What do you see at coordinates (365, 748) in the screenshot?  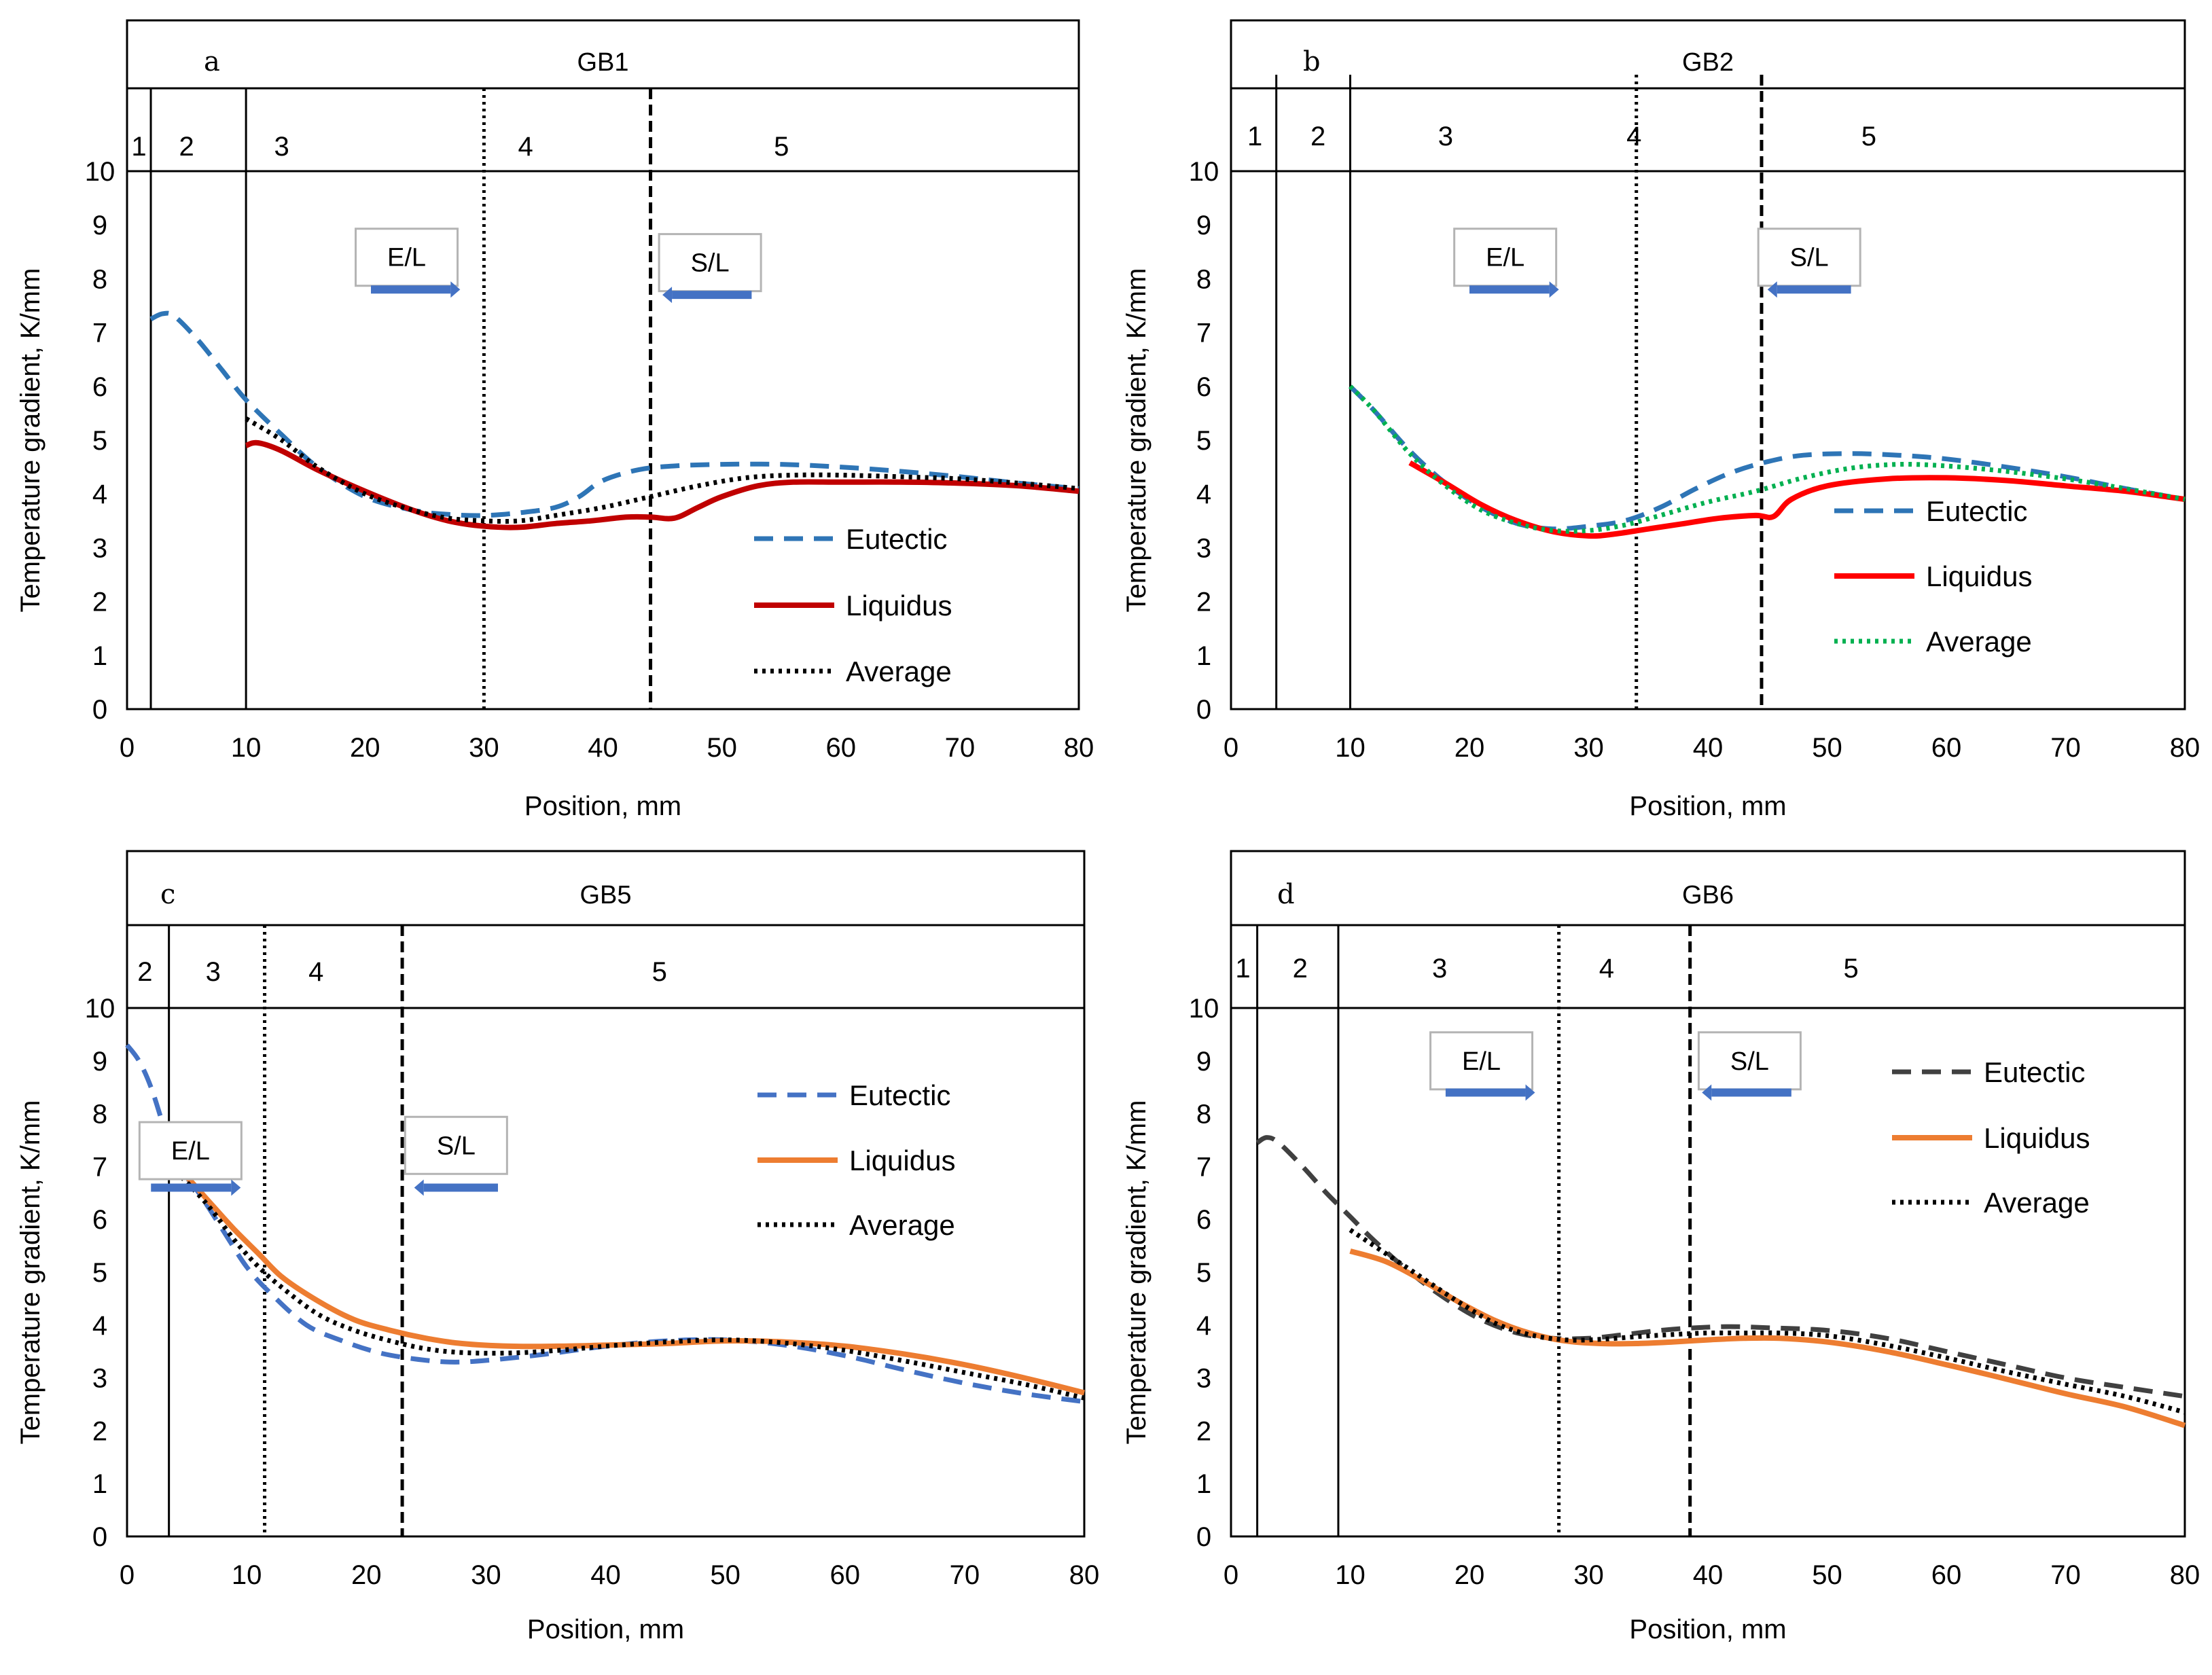 I see `x-tick-label: 20` at bounding box center [365, 748].